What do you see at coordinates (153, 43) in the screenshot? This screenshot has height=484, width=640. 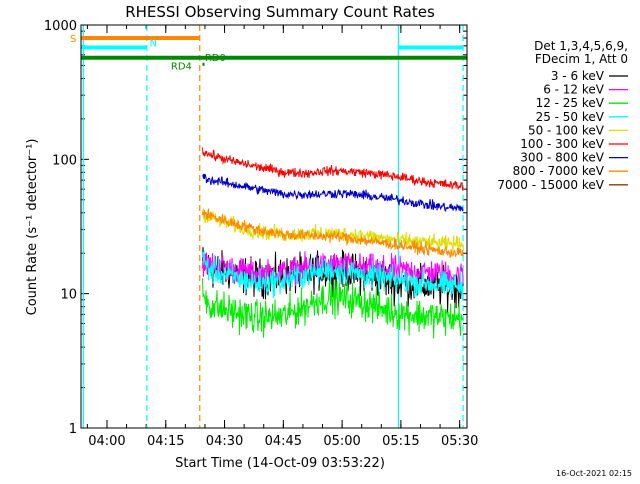 I see `flag-label-n: N` at bounding box center [153, 43].